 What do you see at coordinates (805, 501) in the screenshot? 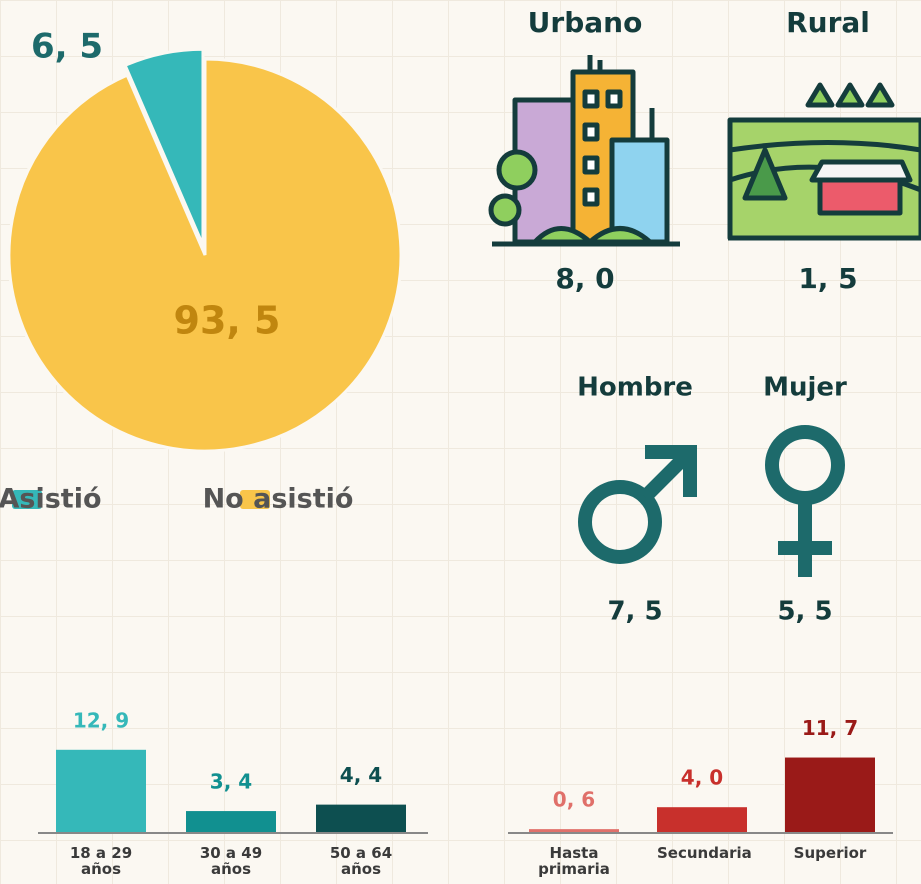
I see `female-icon` at bounding box center [805, 501].